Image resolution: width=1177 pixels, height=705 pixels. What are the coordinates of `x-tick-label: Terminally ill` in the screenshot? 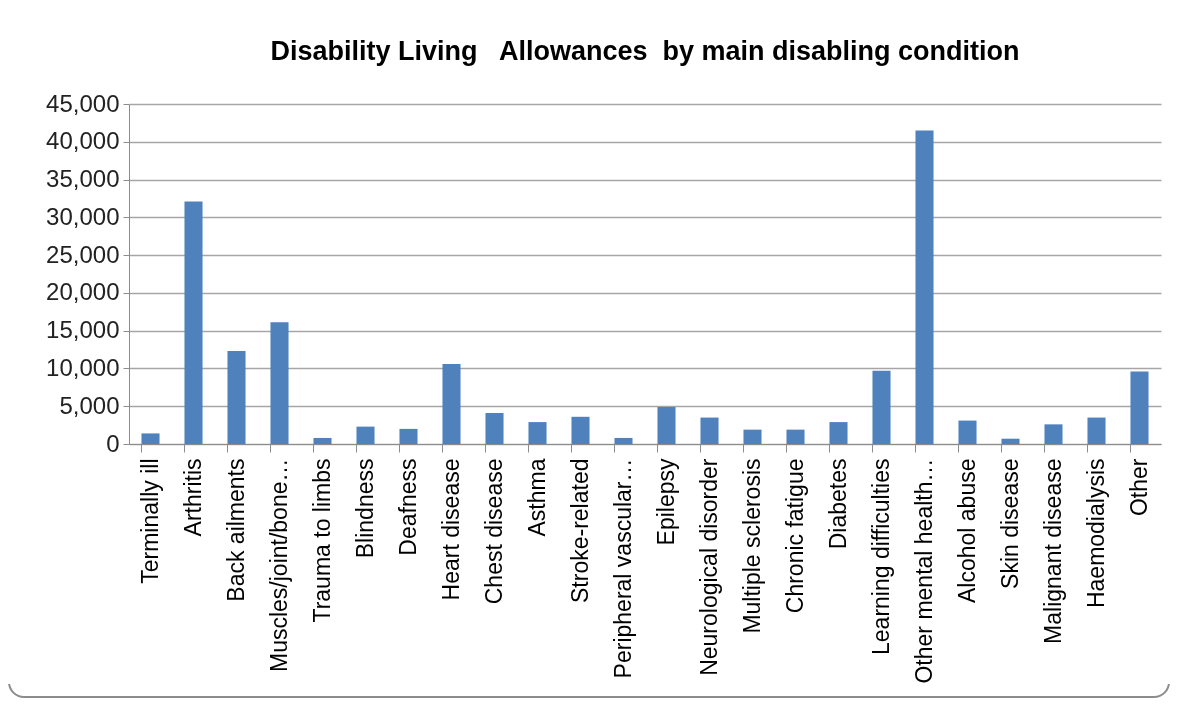 It's located at (149, 521).